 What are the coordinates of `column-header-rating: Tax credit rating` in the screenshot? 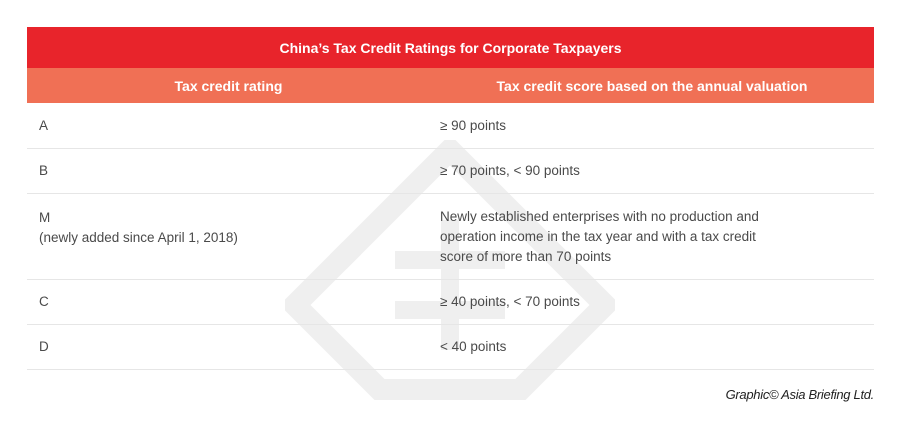 It's located at (228, 85).